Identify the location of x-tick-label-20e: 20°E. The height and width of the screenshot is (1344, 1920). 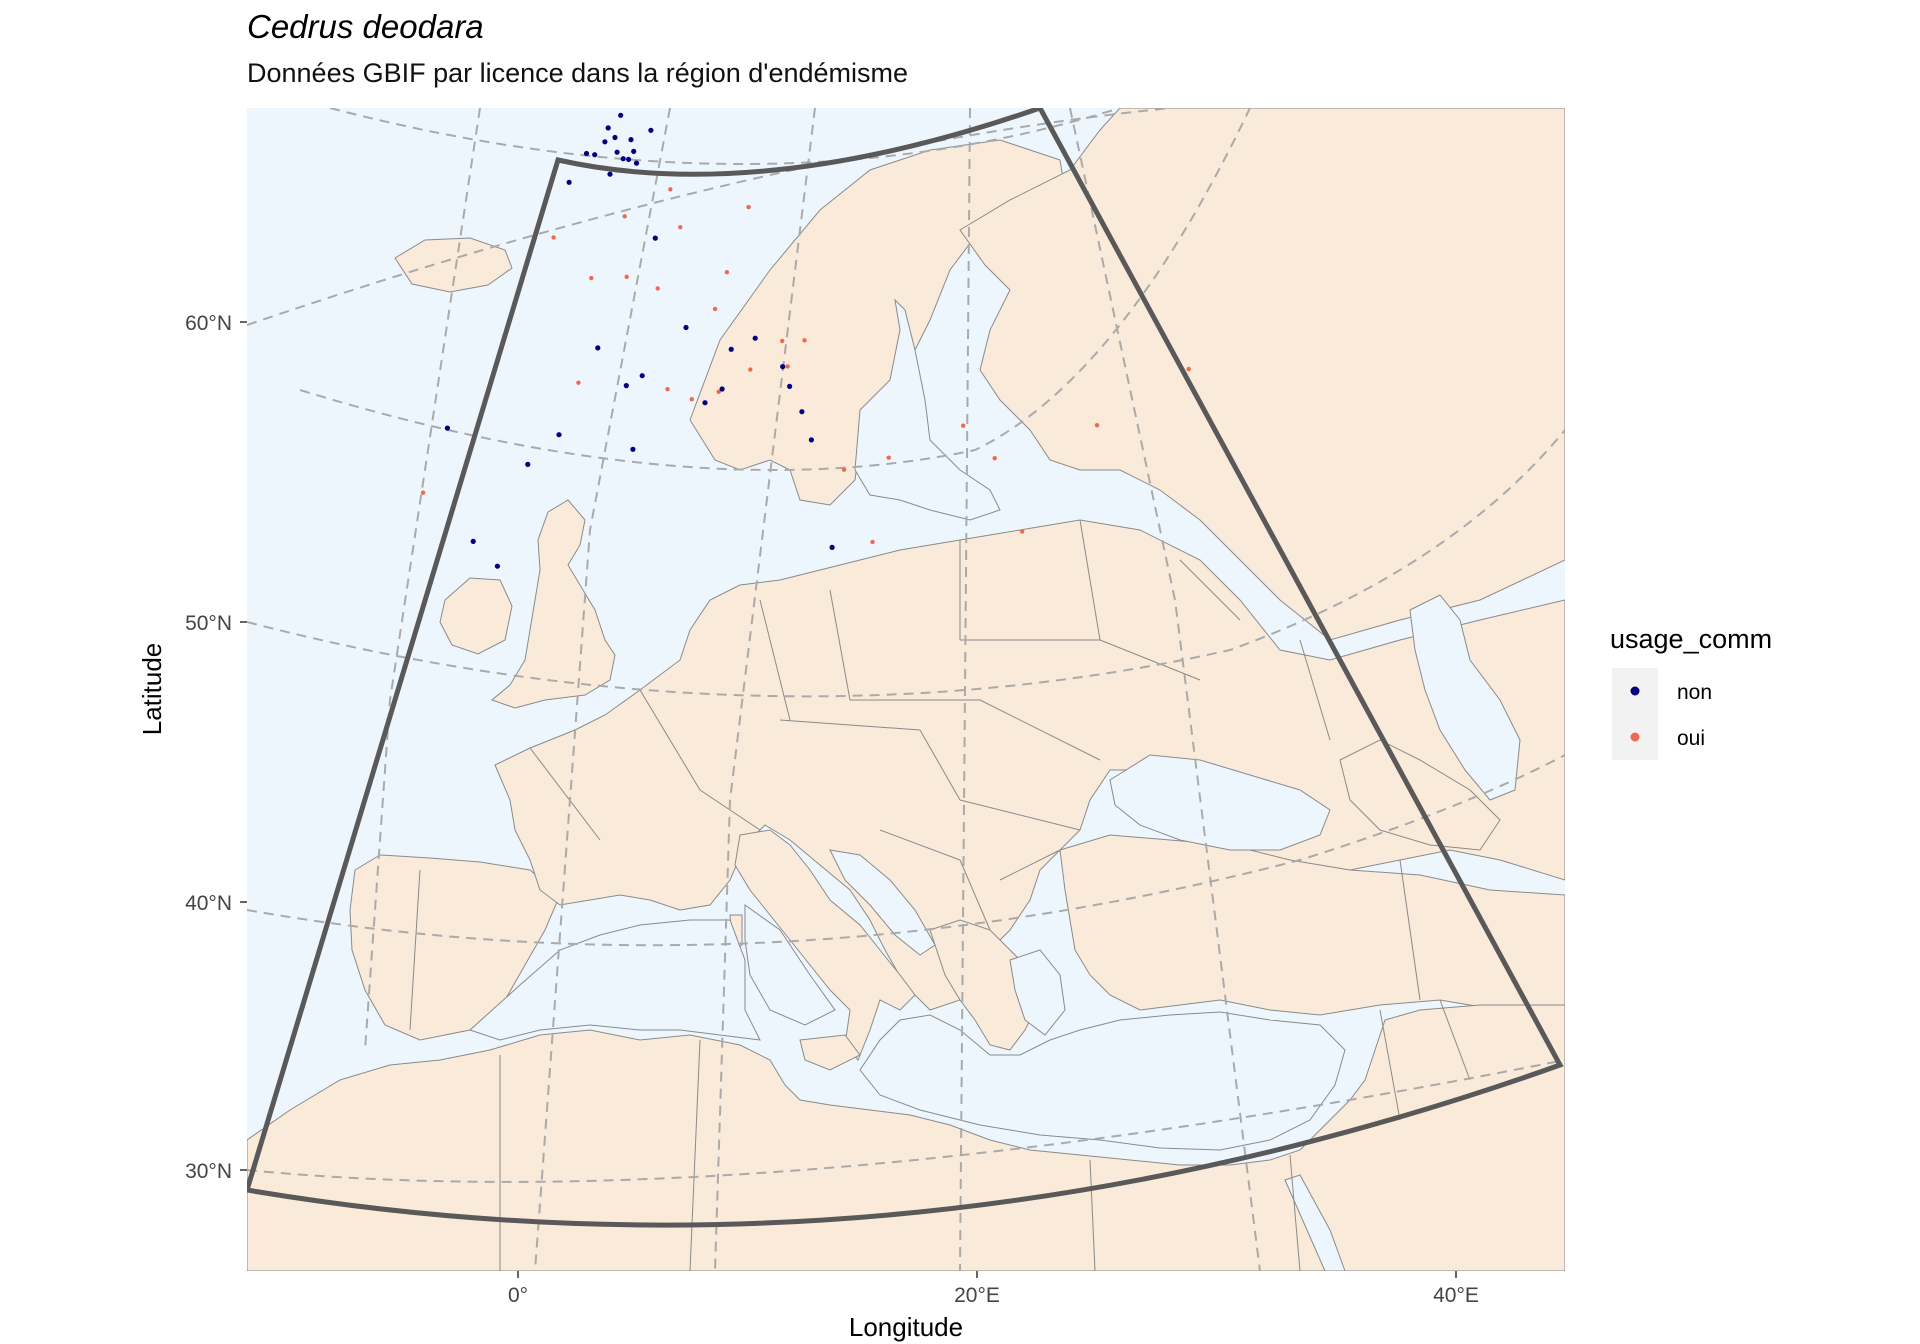
(977, 1295).